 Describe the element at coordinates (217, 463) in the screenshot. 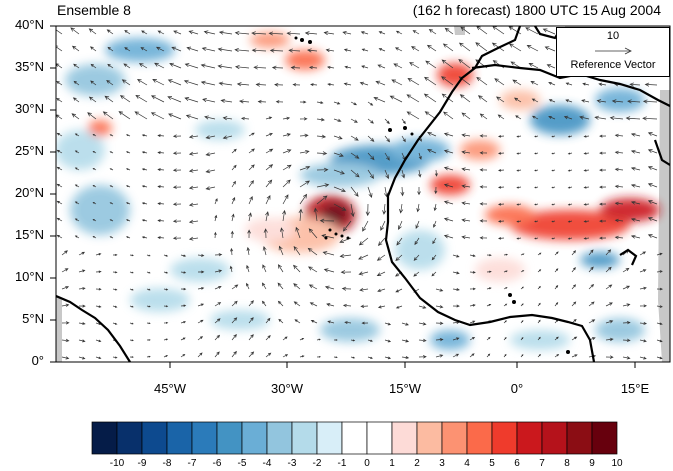

I see `colorbar-label: -6` at that location.